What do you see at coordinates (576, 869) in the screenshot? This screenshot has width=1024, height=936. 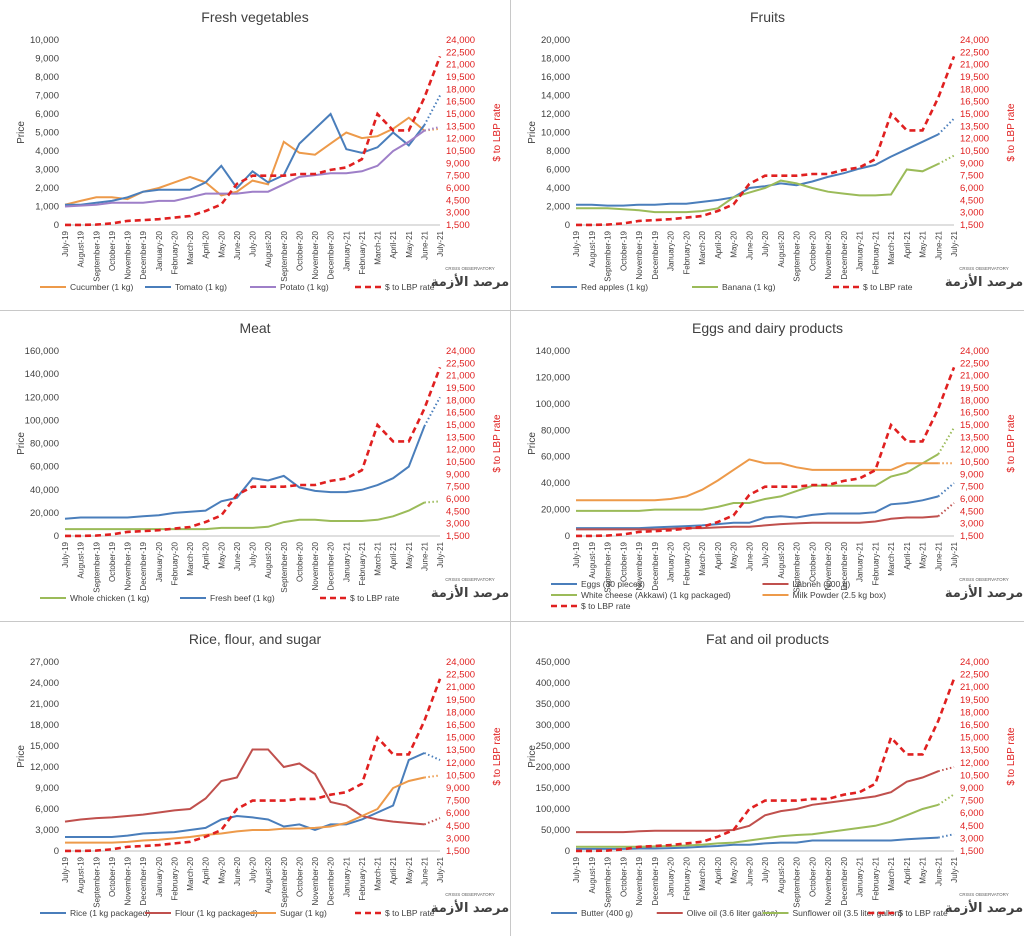 I see `x-tick-label: July-19` at bounding box center [576, 869].